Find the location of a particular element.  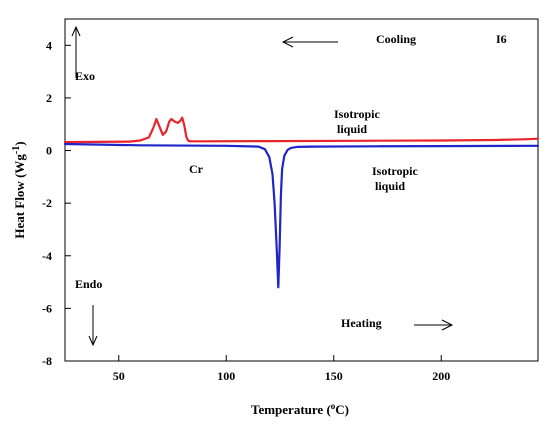

x-tick-label: 50 is located at coordinates (119, 376).